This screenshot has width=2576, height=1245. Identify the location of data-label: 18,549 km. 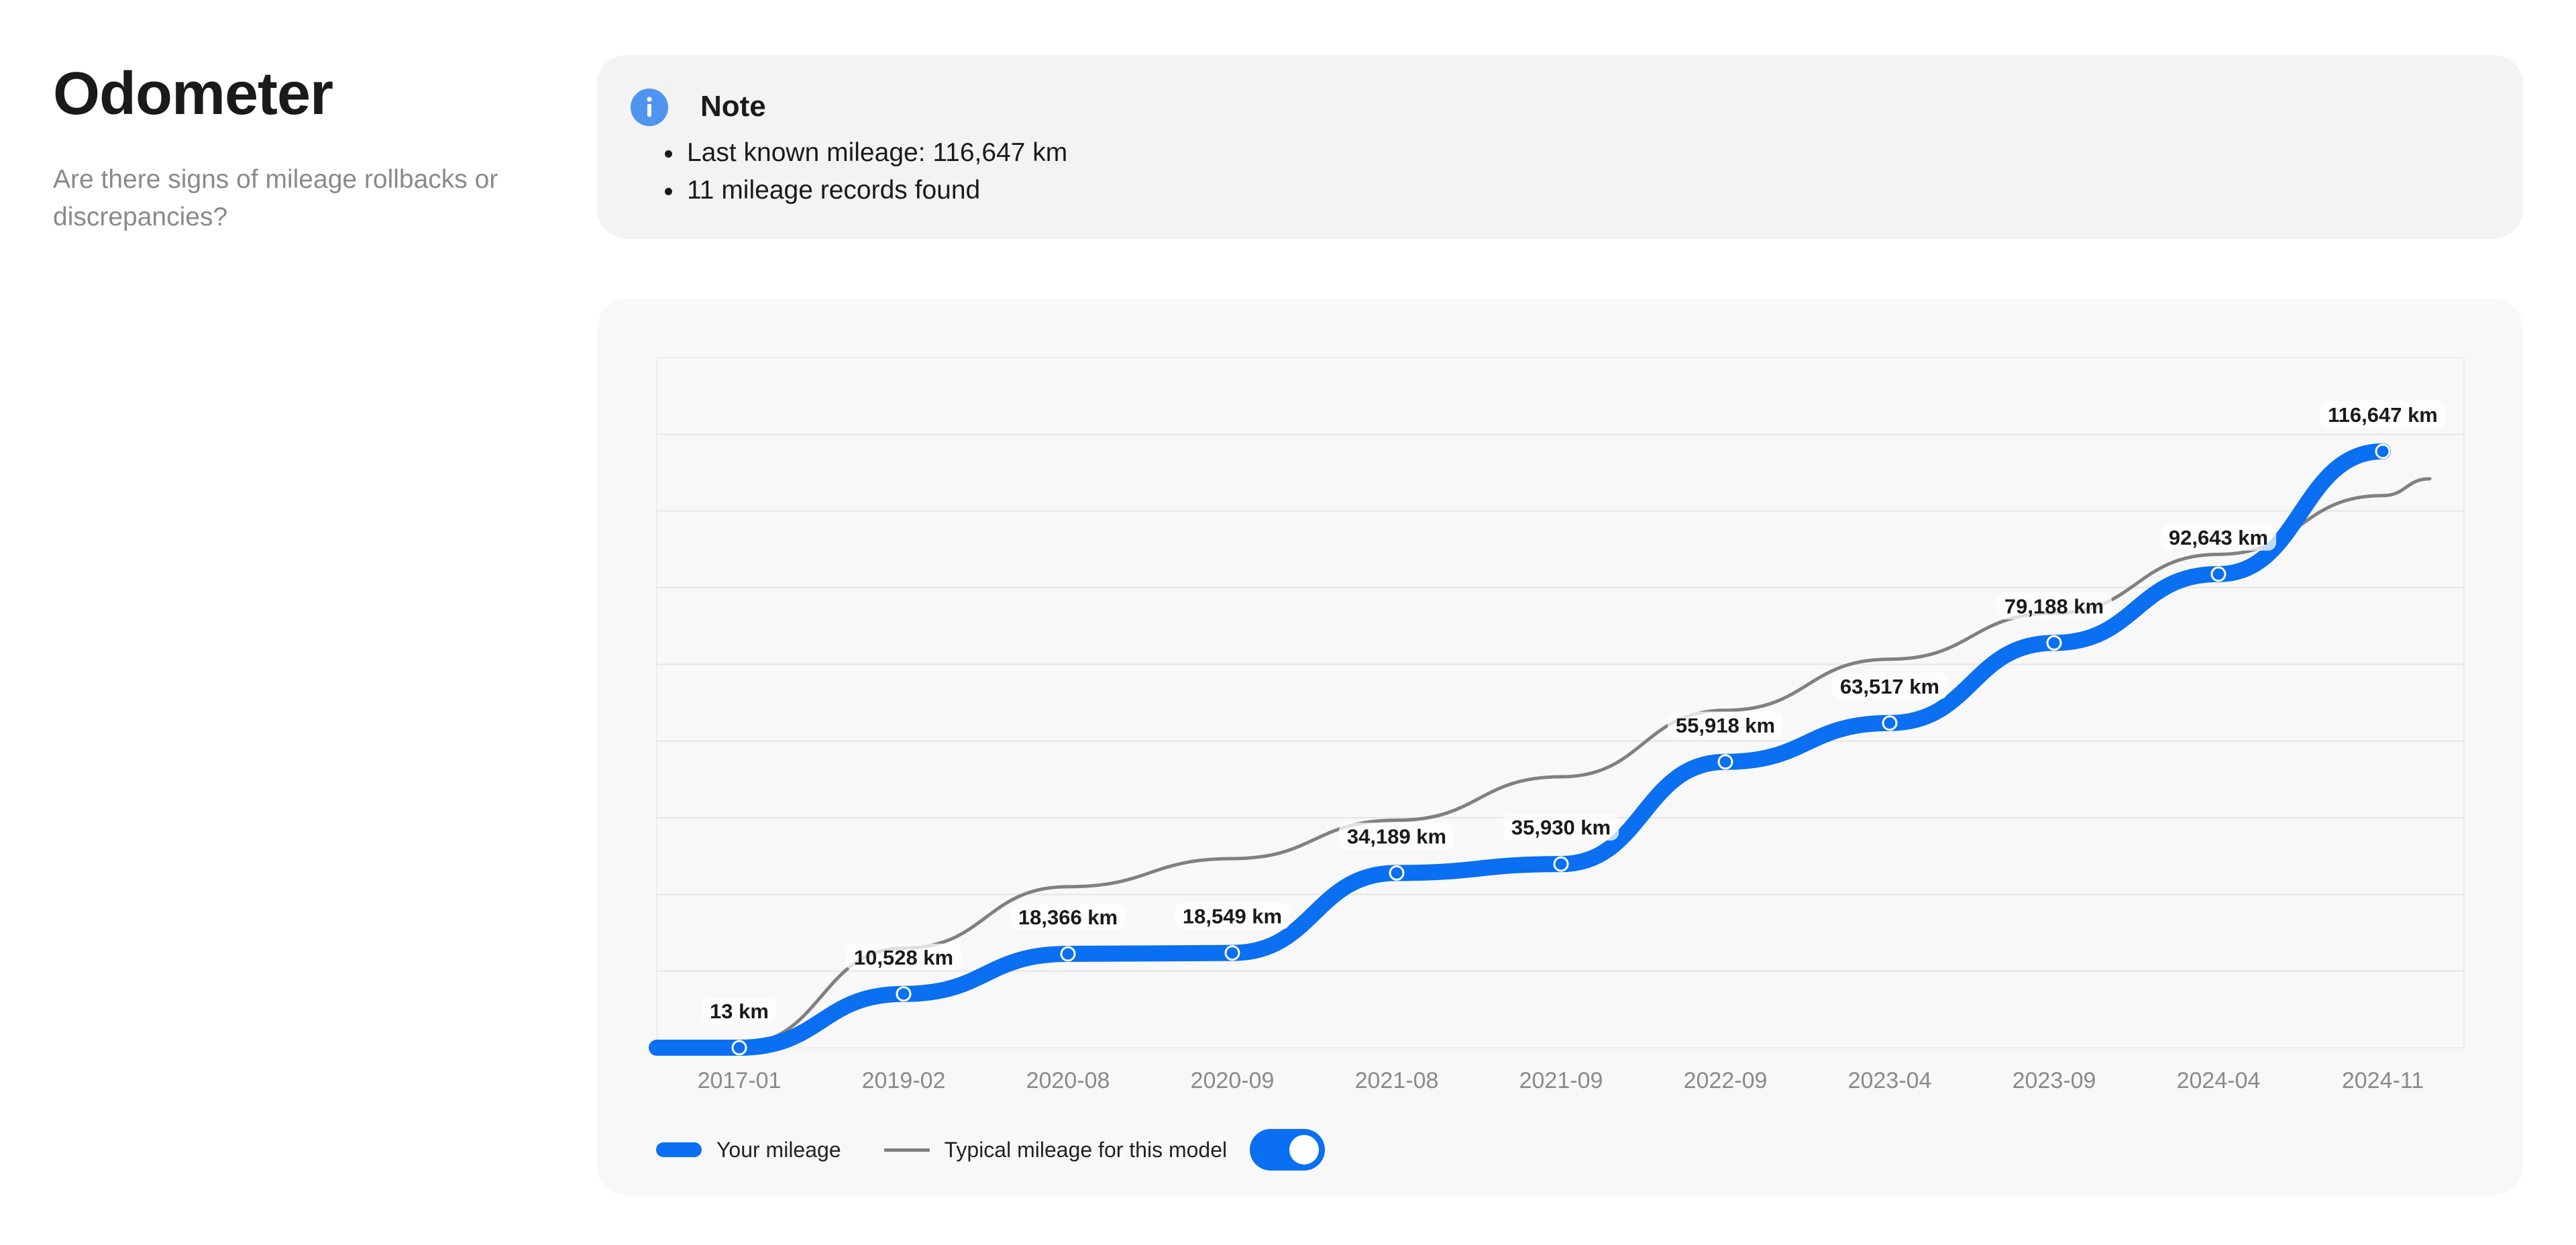
(1232, 916).